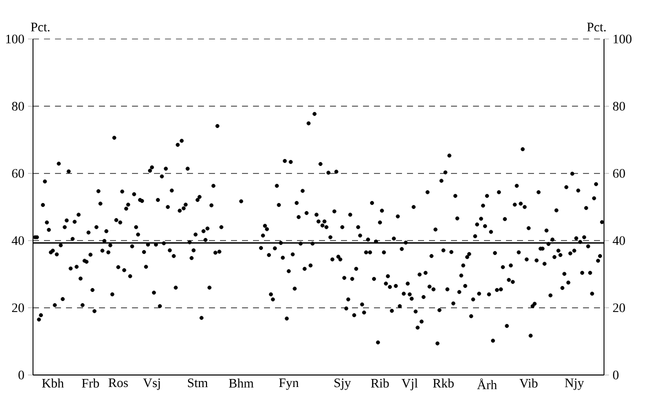 The image size is (649, 401). I want to click on y2-tick-label: 0, so click(616, 375).